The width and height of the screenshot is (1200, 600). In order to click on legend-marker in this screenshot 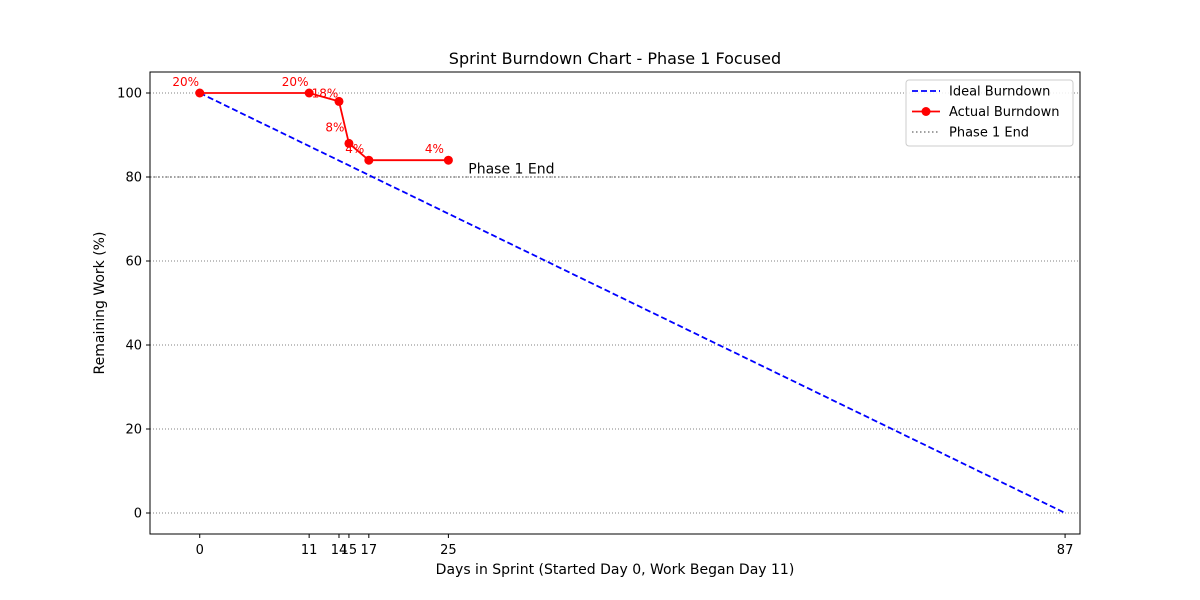, I will do `click(926, 111)`.